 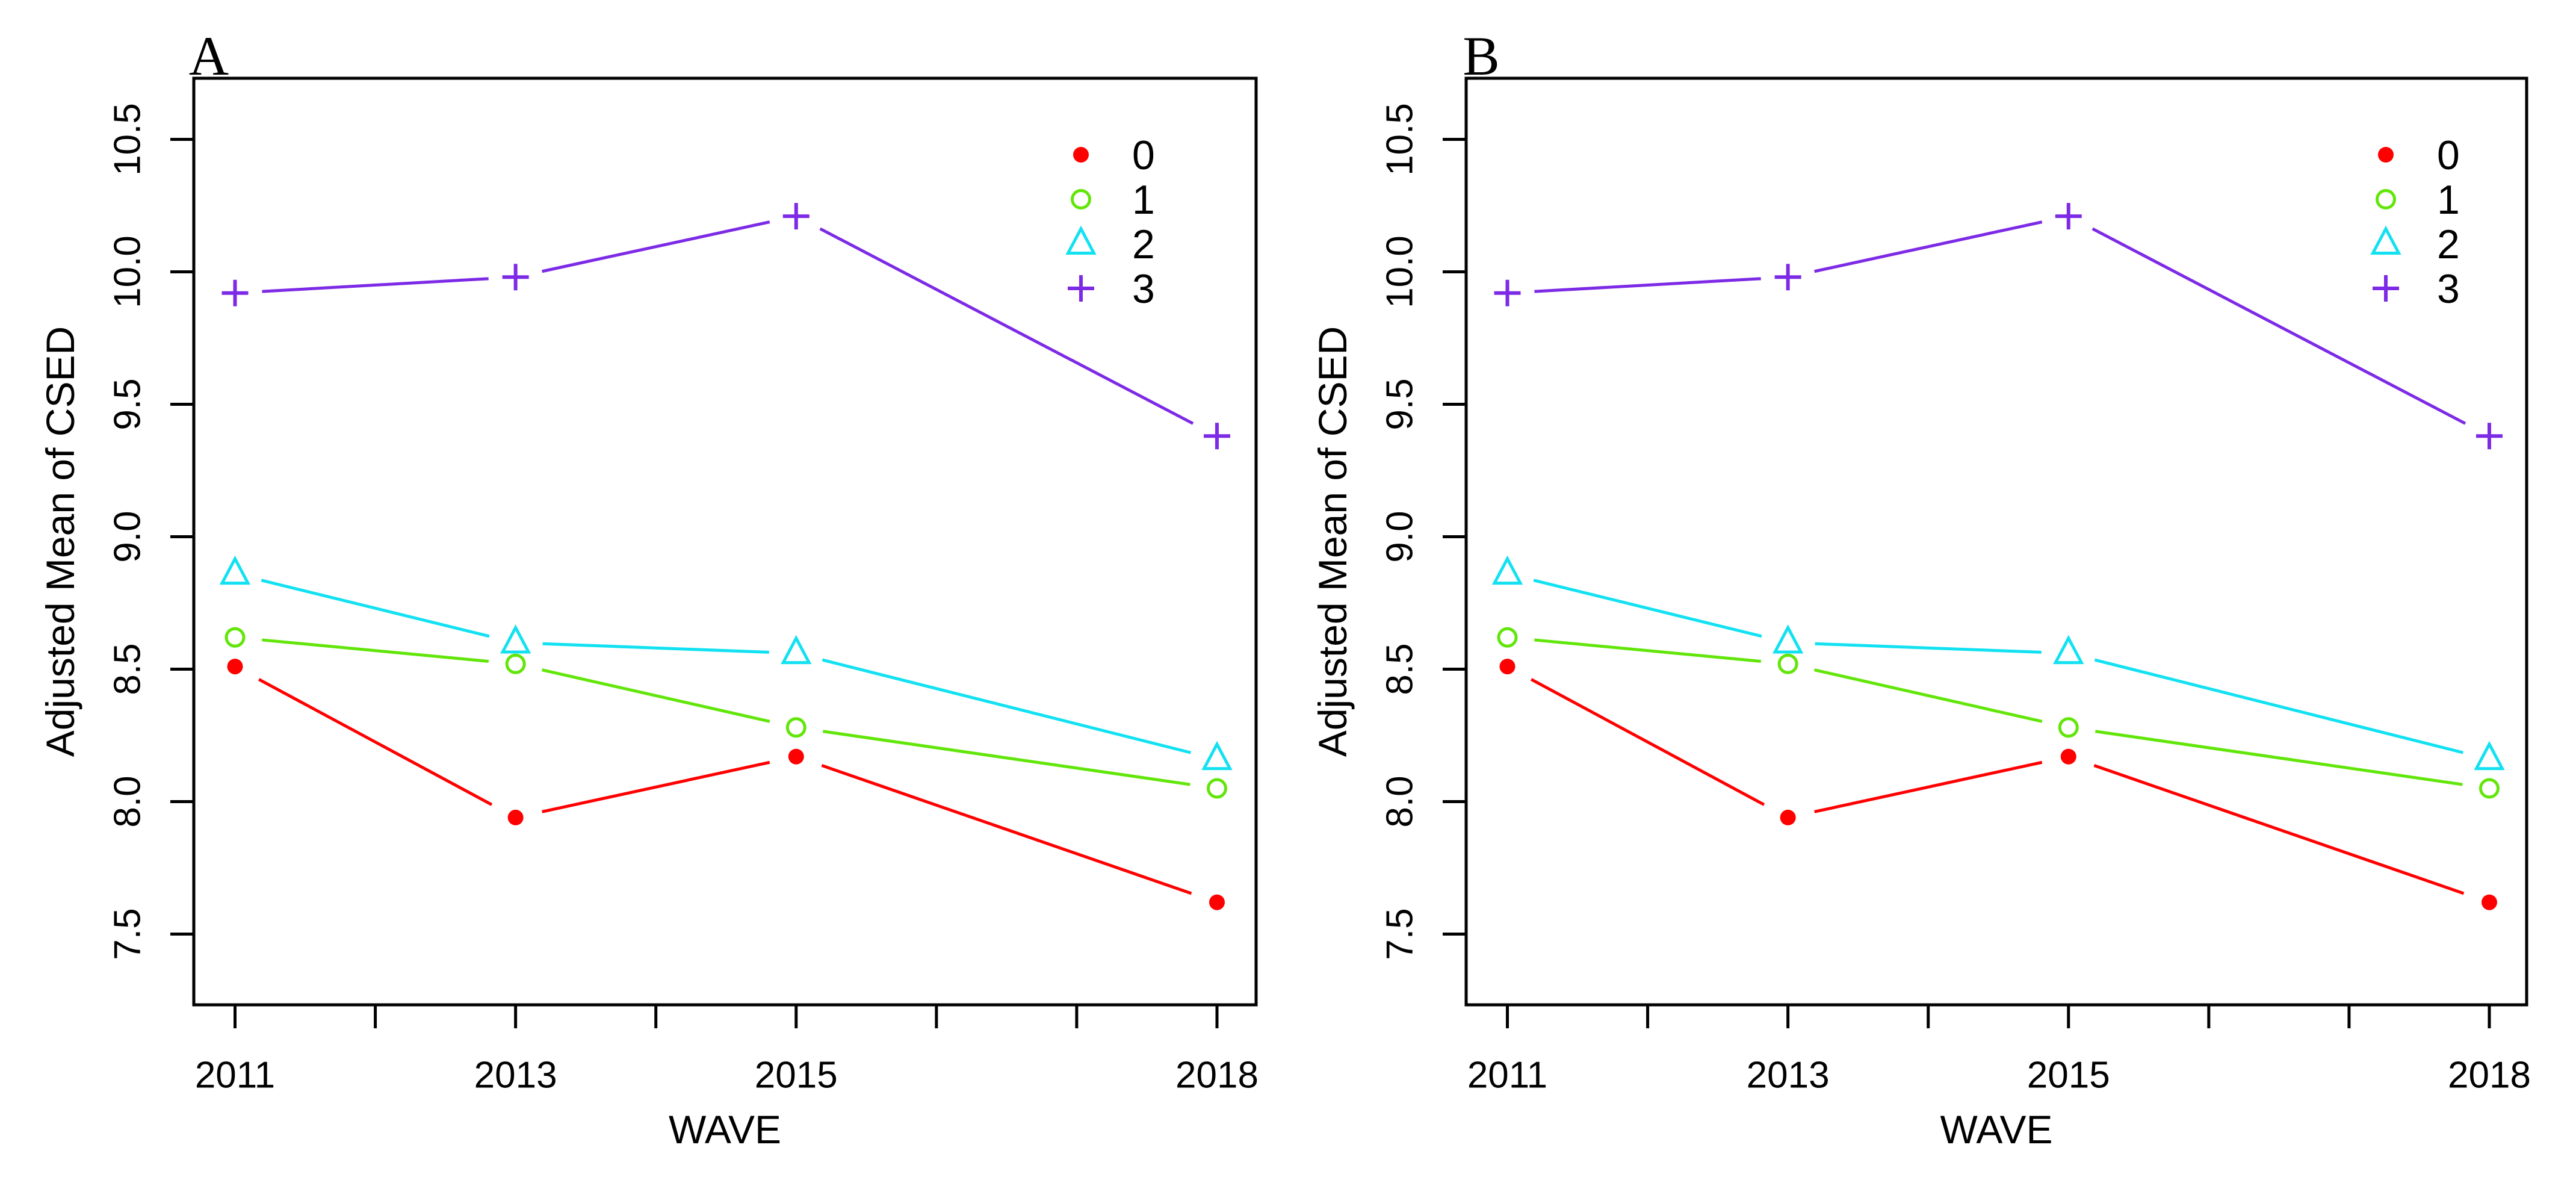 What do you see at coordinates (1481, 56) in the screenshot?
I see `panel-letter: B` at bounding box center [1481, 56].